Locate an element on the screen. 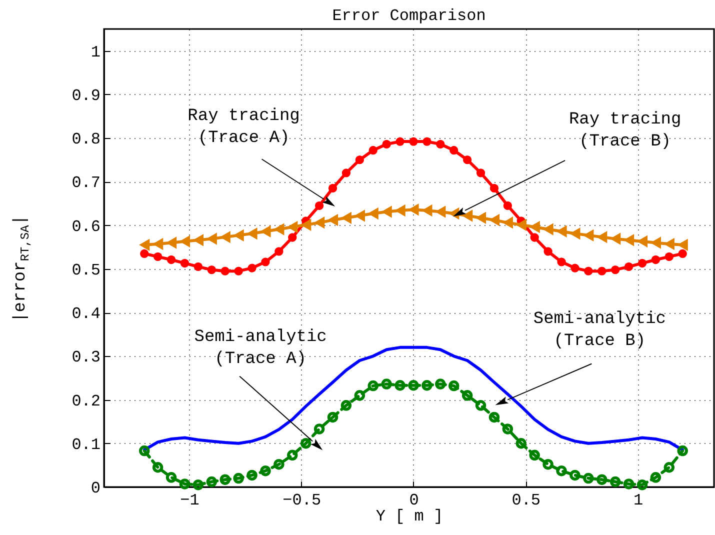  y-tick-label: 0.2 is located at coordinates (86, 401).